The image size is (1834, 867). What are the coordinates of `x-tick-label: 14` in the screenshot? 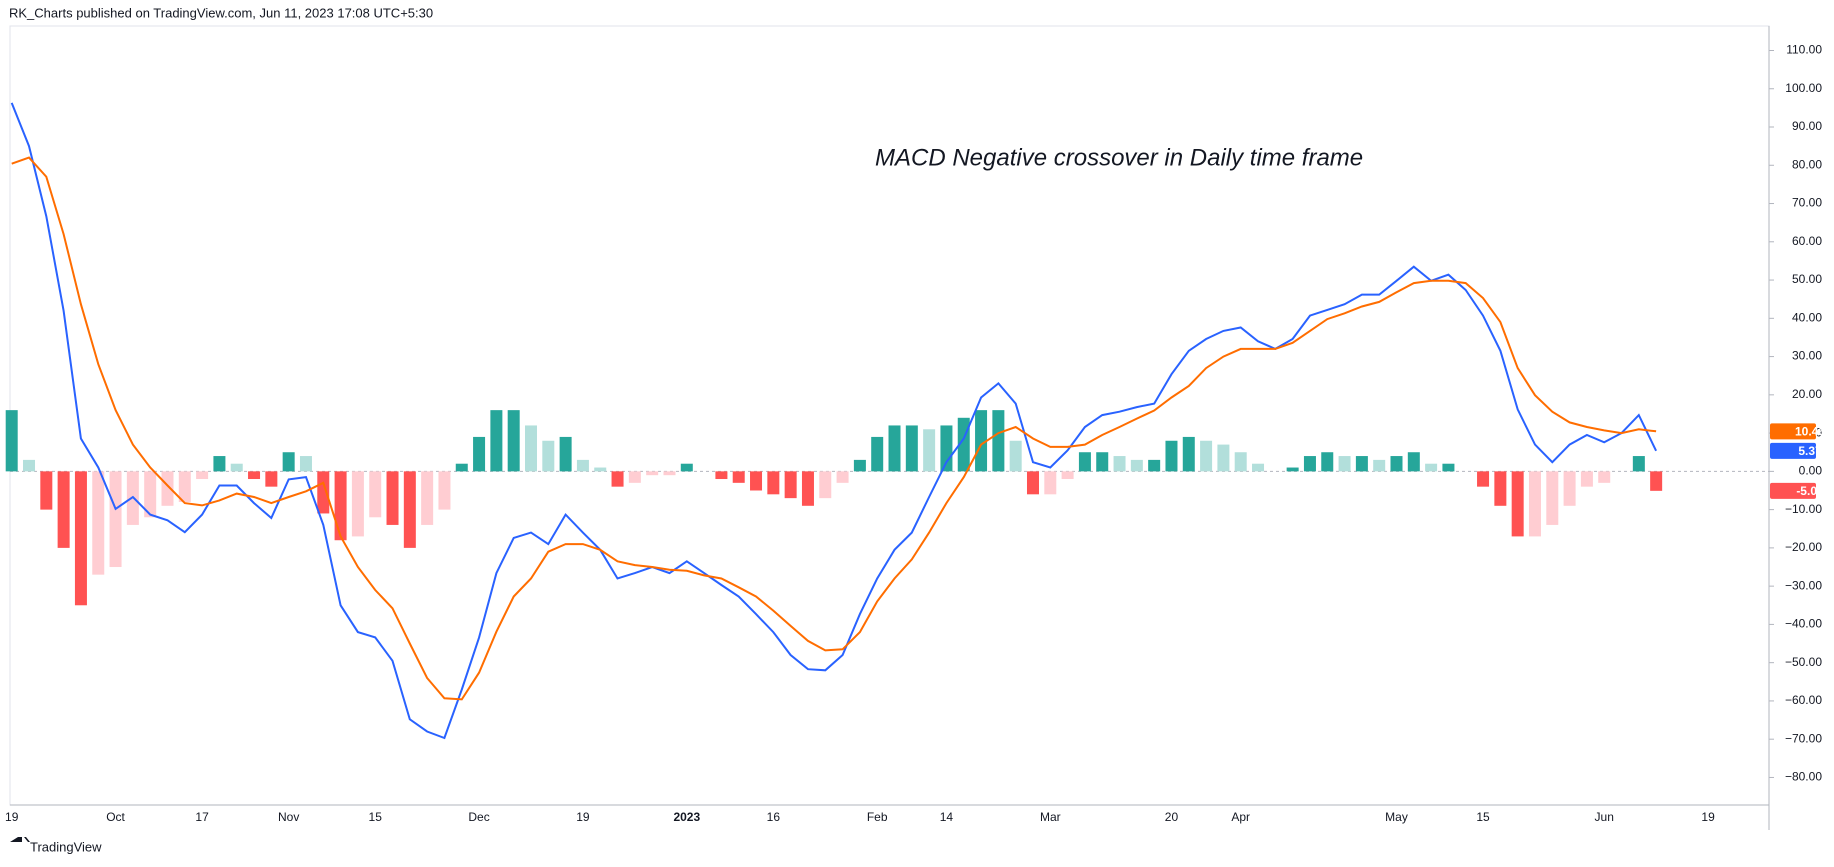 It's located at (947, 817).